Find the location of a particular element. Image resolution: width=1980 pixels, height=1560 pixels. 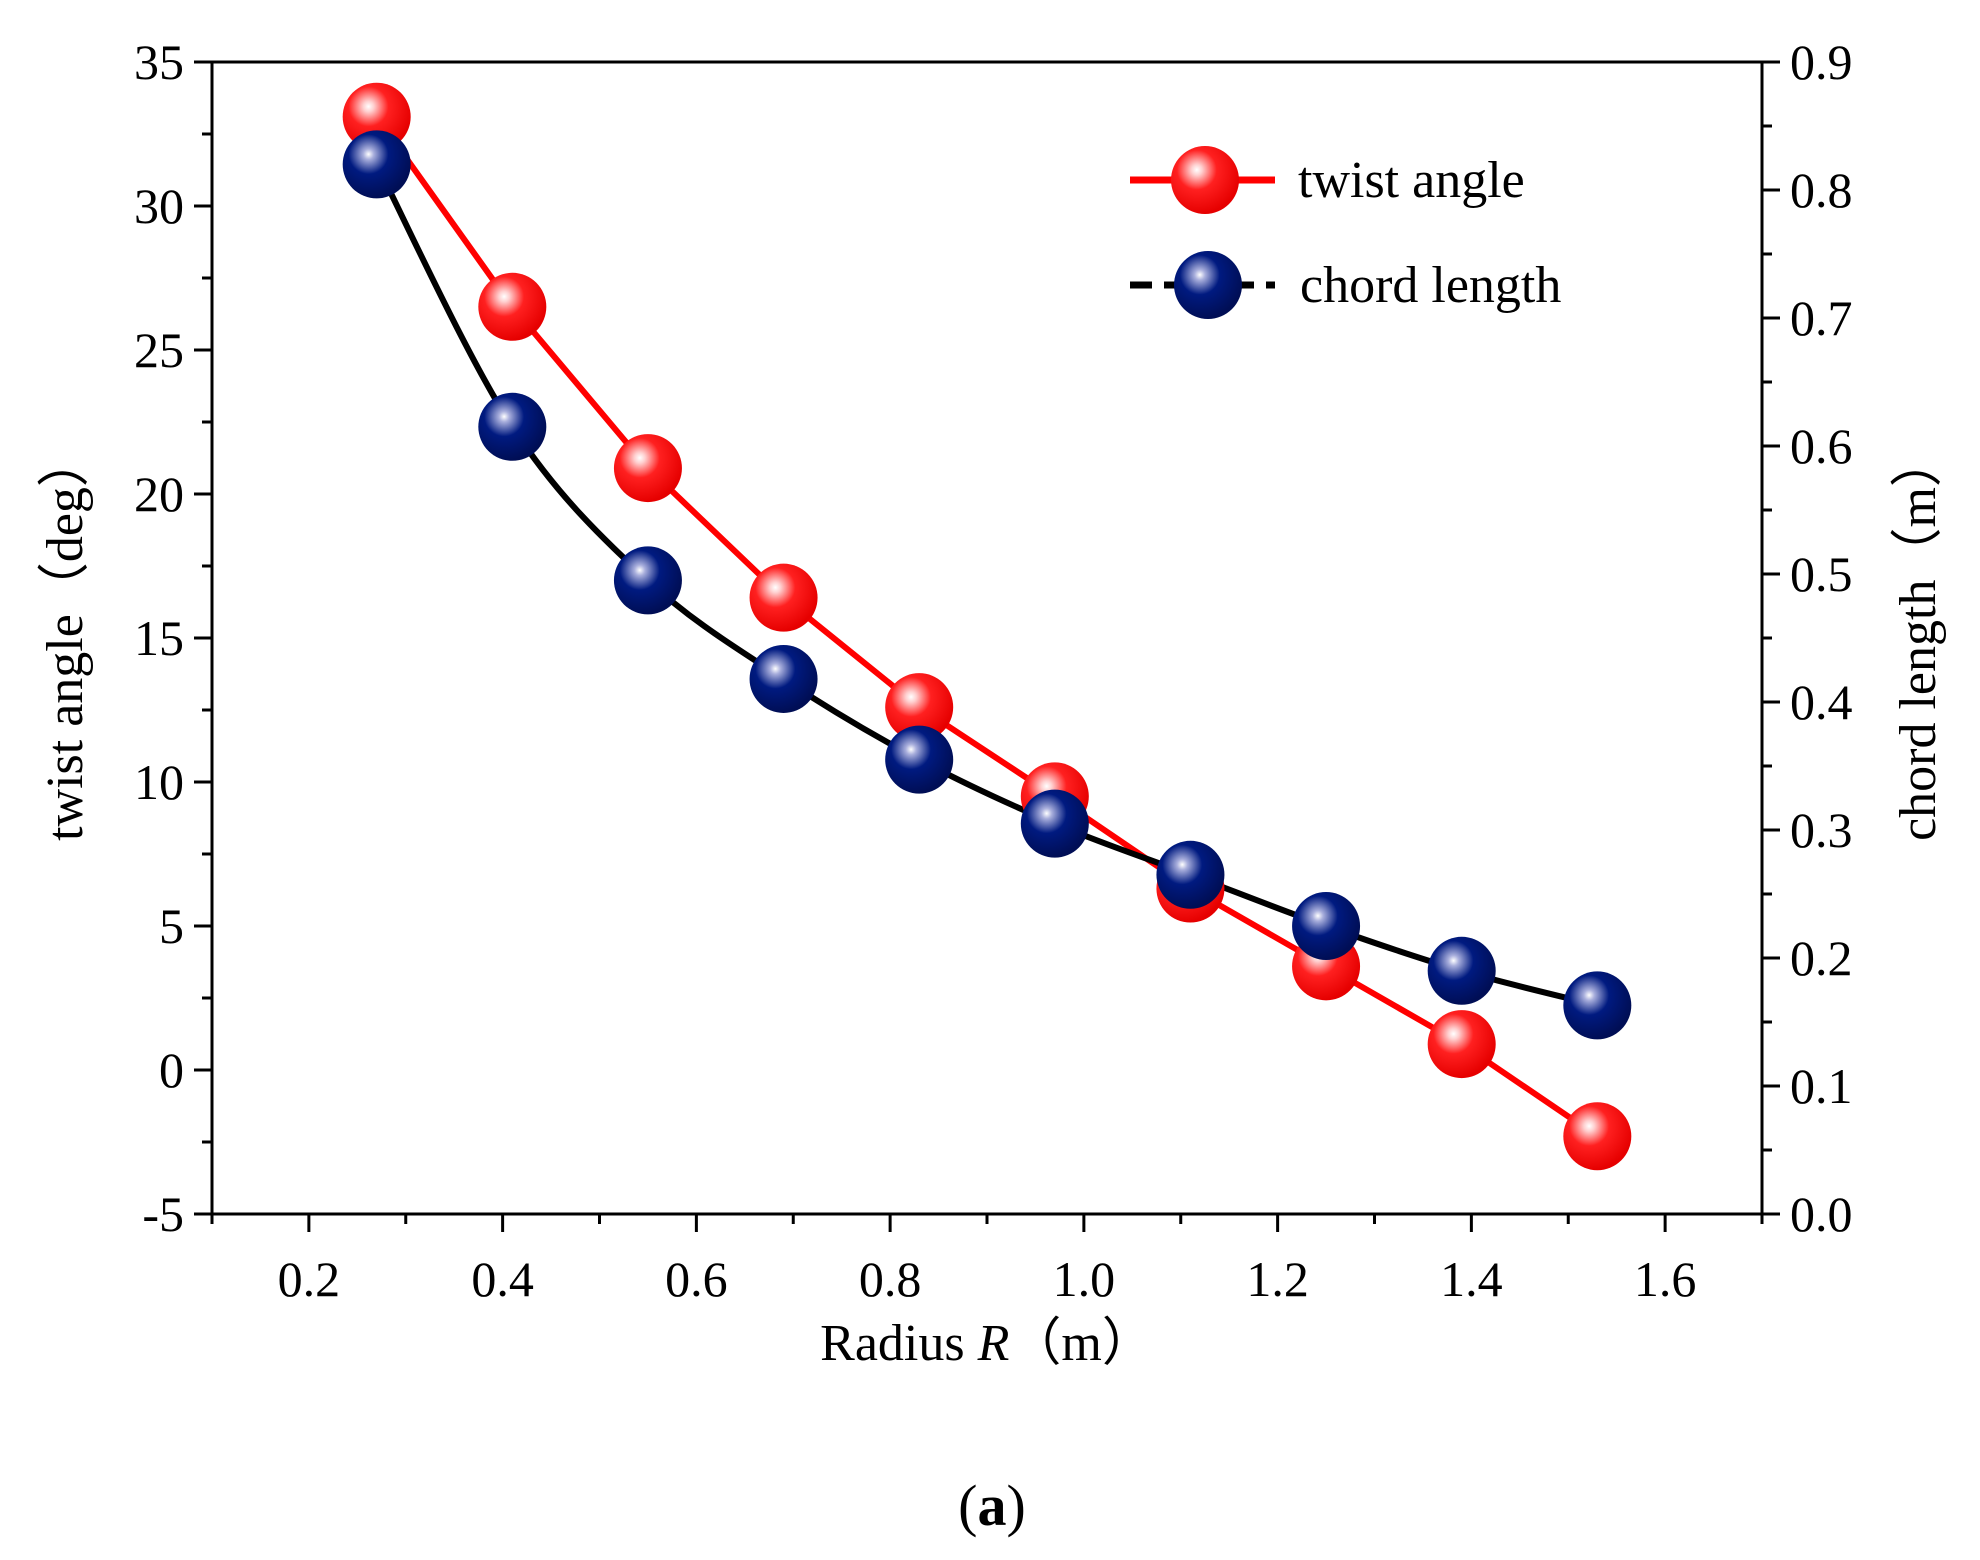

y-left-tick-label-8: 35 is located at coordinates (159, 62).